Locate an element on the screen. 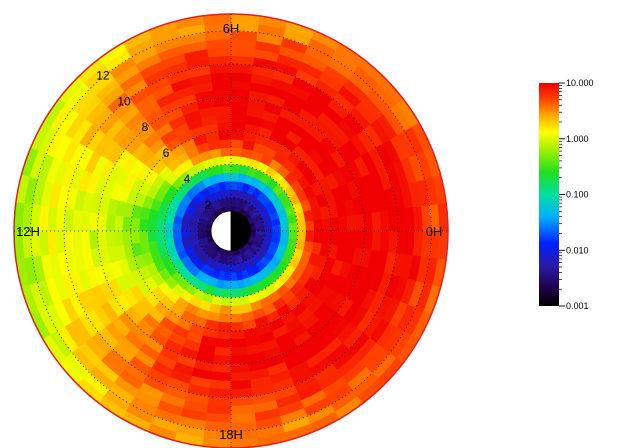 The height and width of the screenshot is (448, 619). earth-day-night-symbol is located at coordinates (231, 231).